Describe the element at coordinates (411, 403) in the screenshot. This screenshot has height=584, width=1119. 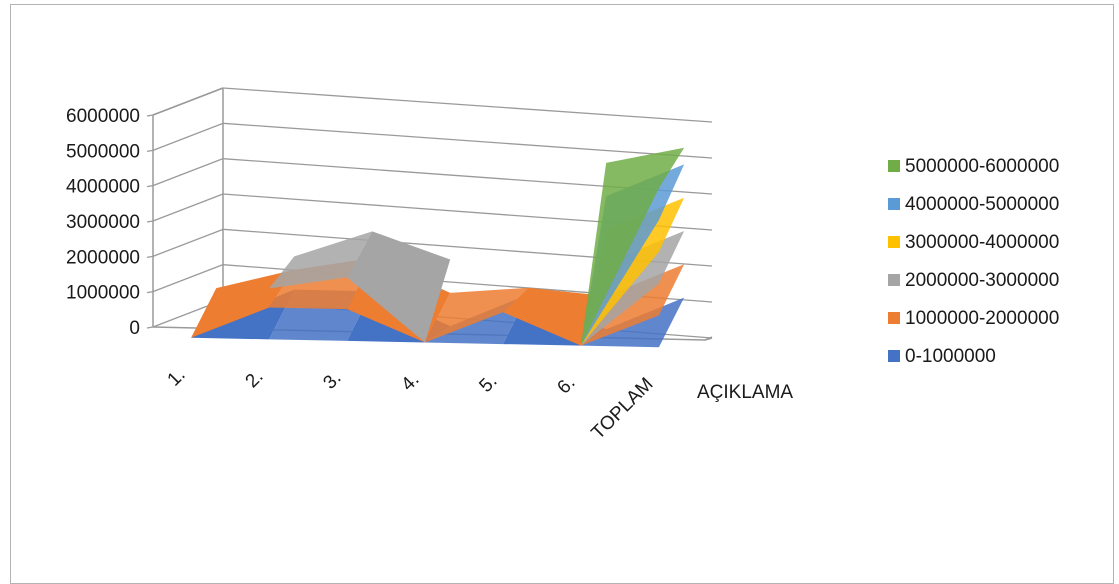
I see `x-axis-category-labels: 1. 2. 3. 4. 5. 6. TOPLAM` at that location.